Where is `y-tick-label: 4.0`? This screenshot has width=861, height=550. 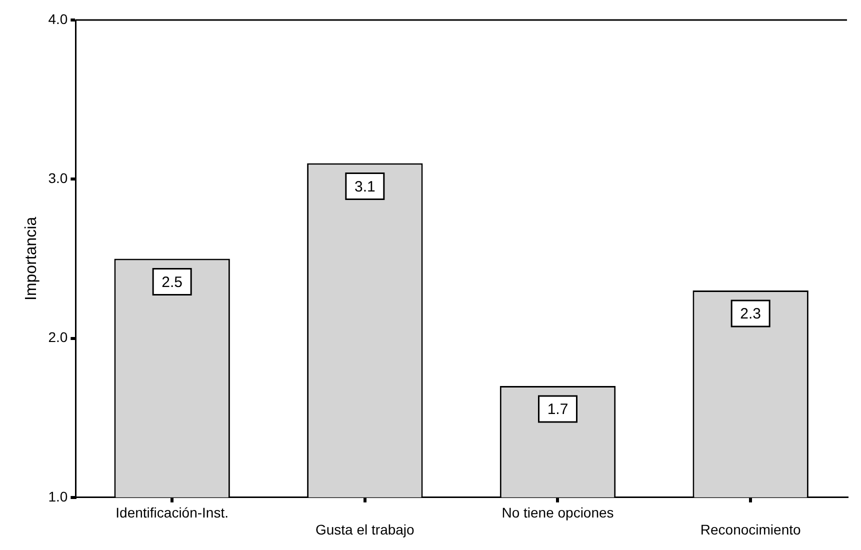
y-tick-label: 4.0 is located at coordinates (58, 18).